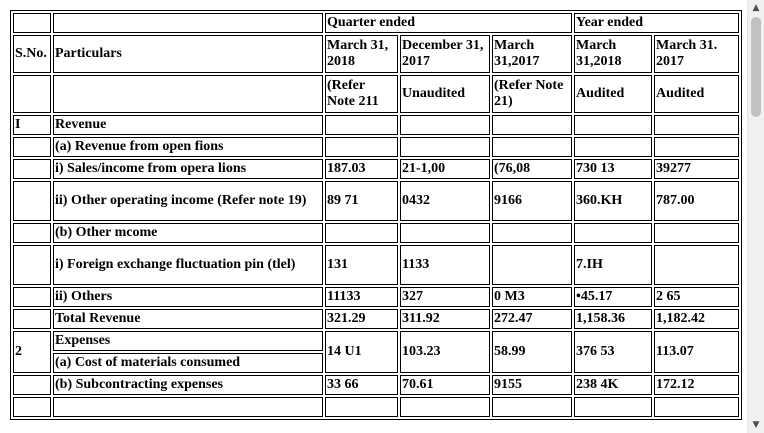 This screenshot has height=433, width=764. I want to click on scroll-down-arrow-icon: ▼, so click(756, 425).